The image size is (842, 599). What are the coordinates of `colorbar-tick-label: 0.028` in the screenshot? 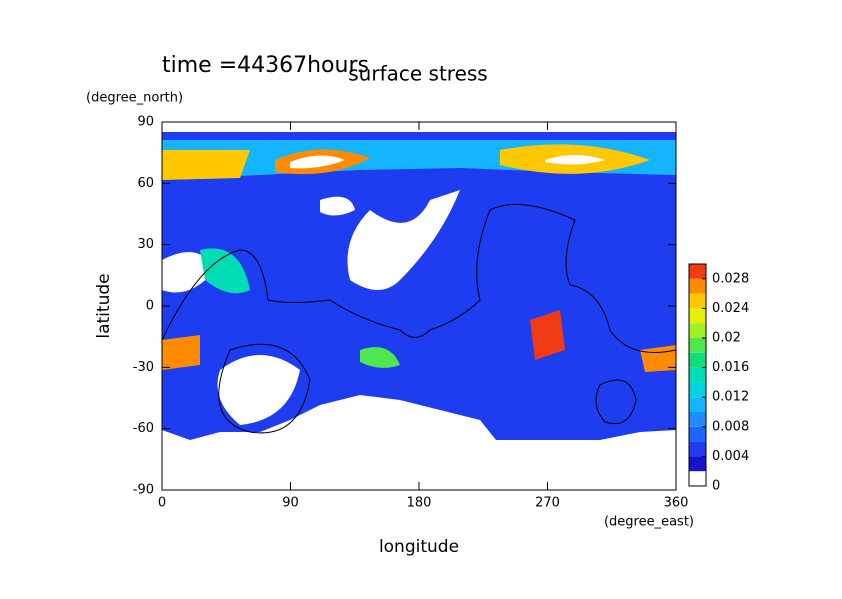 It's located at (730, 278).